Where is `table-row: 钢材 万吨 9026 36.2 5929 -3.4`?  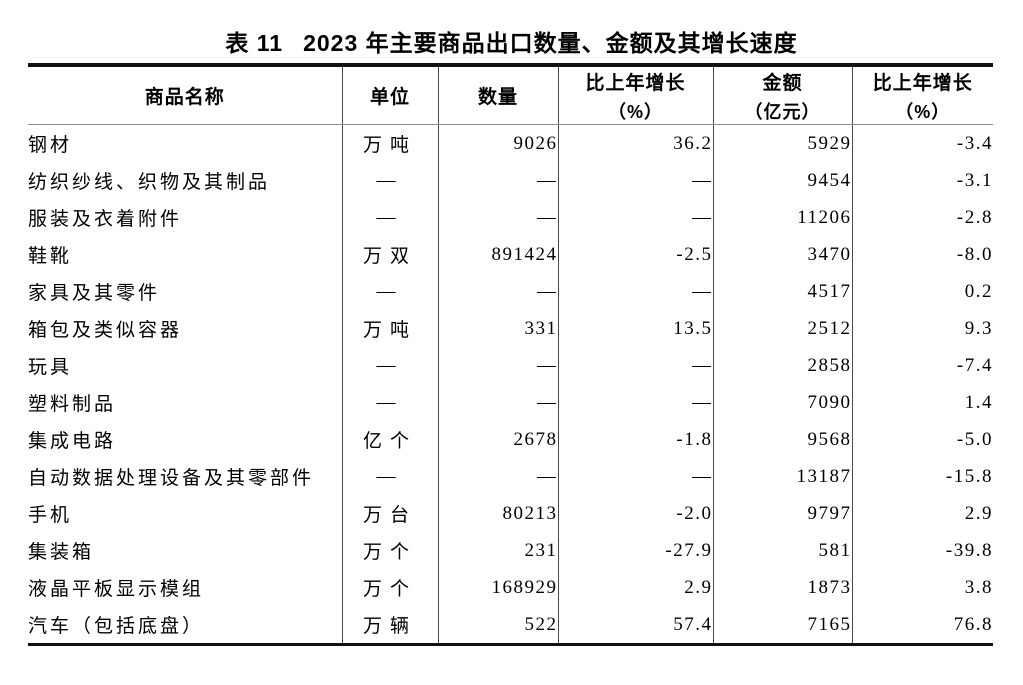
table-row: 钢材 万吨 9026 36.2 5929 -3.4 is located at coordinates (510, 143).